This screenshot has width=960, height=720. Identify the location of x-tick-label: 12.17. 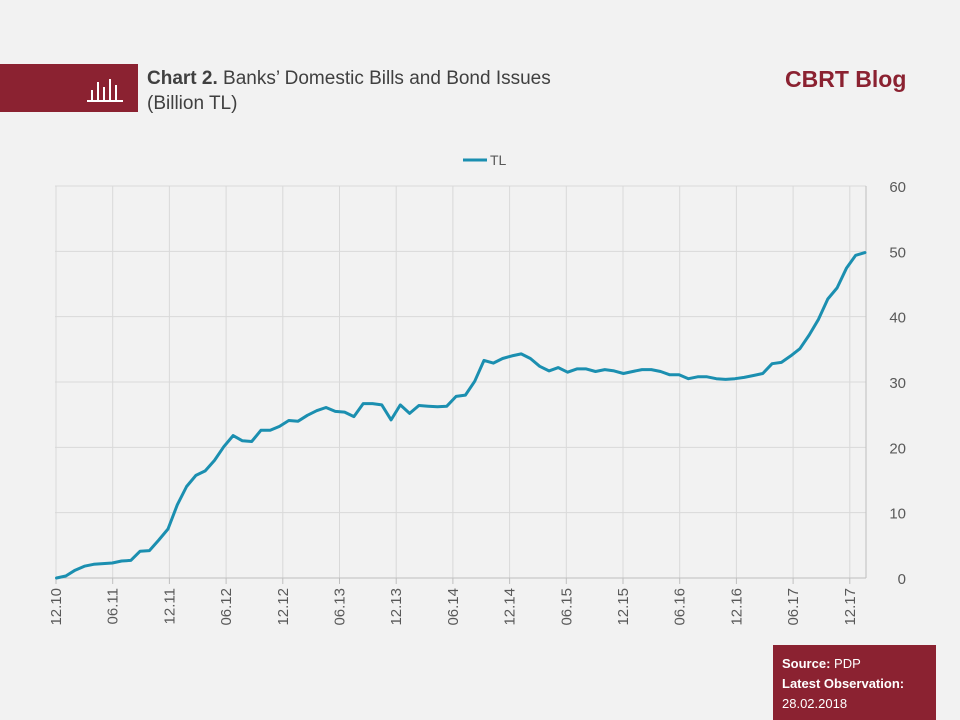
(850, 607).